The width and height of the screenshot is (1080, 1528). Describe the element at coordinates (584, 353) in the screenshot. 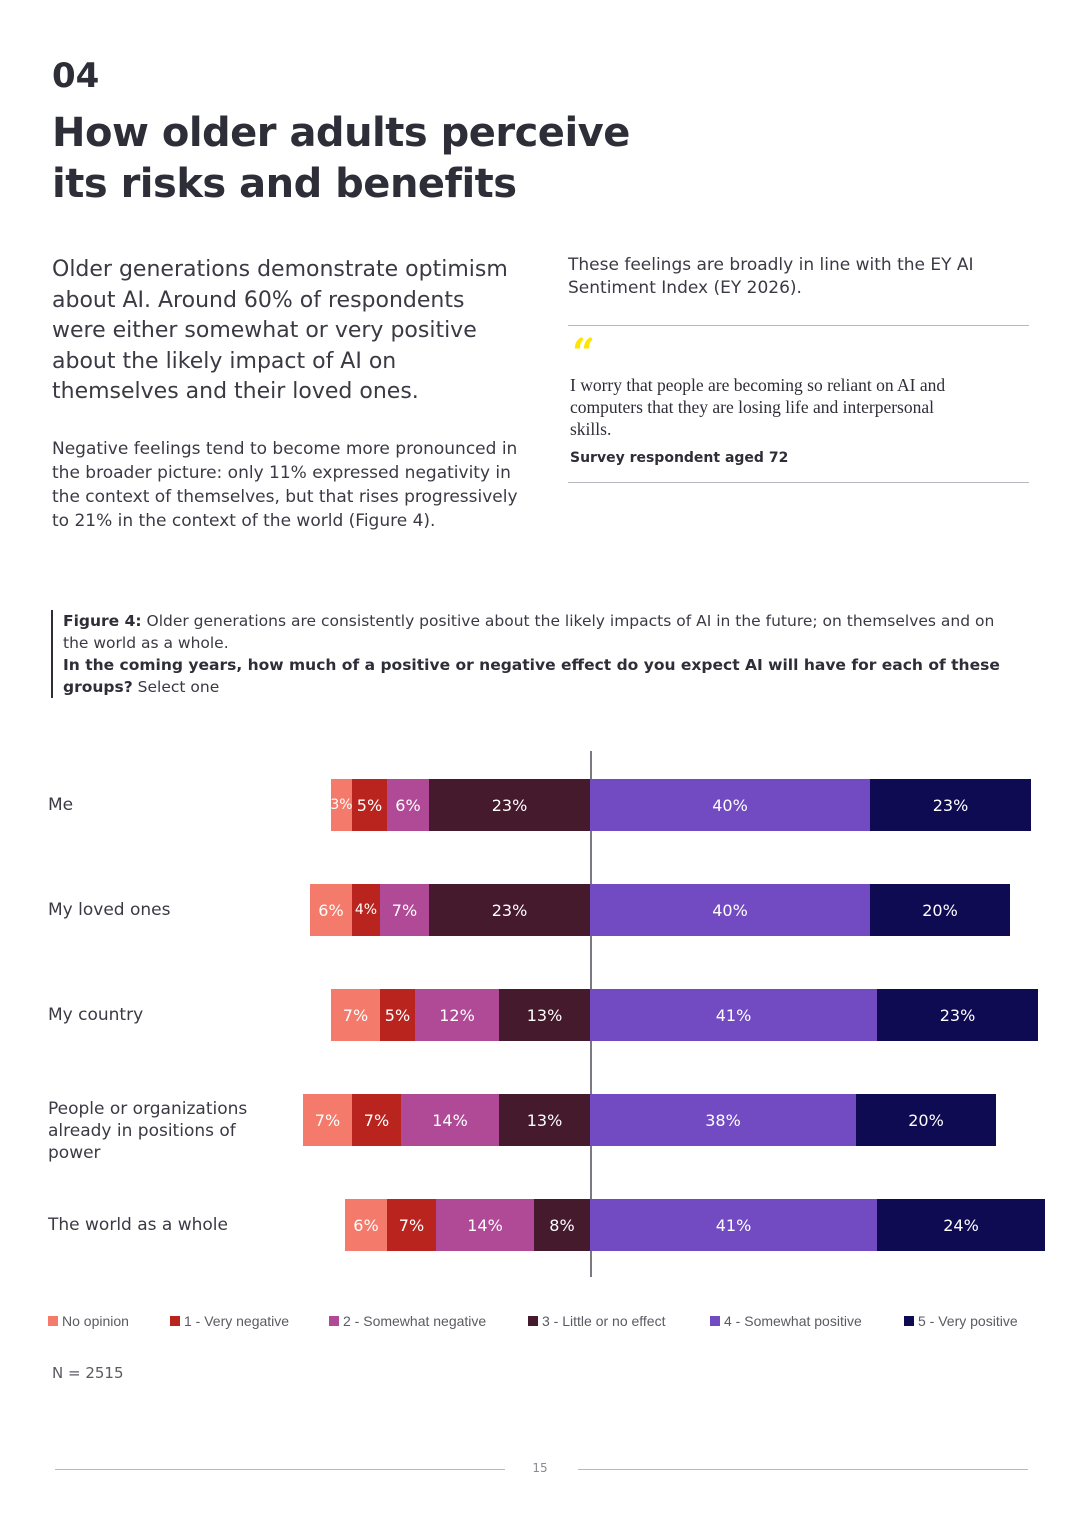

I see `quote-mark-icon: “` at that location.